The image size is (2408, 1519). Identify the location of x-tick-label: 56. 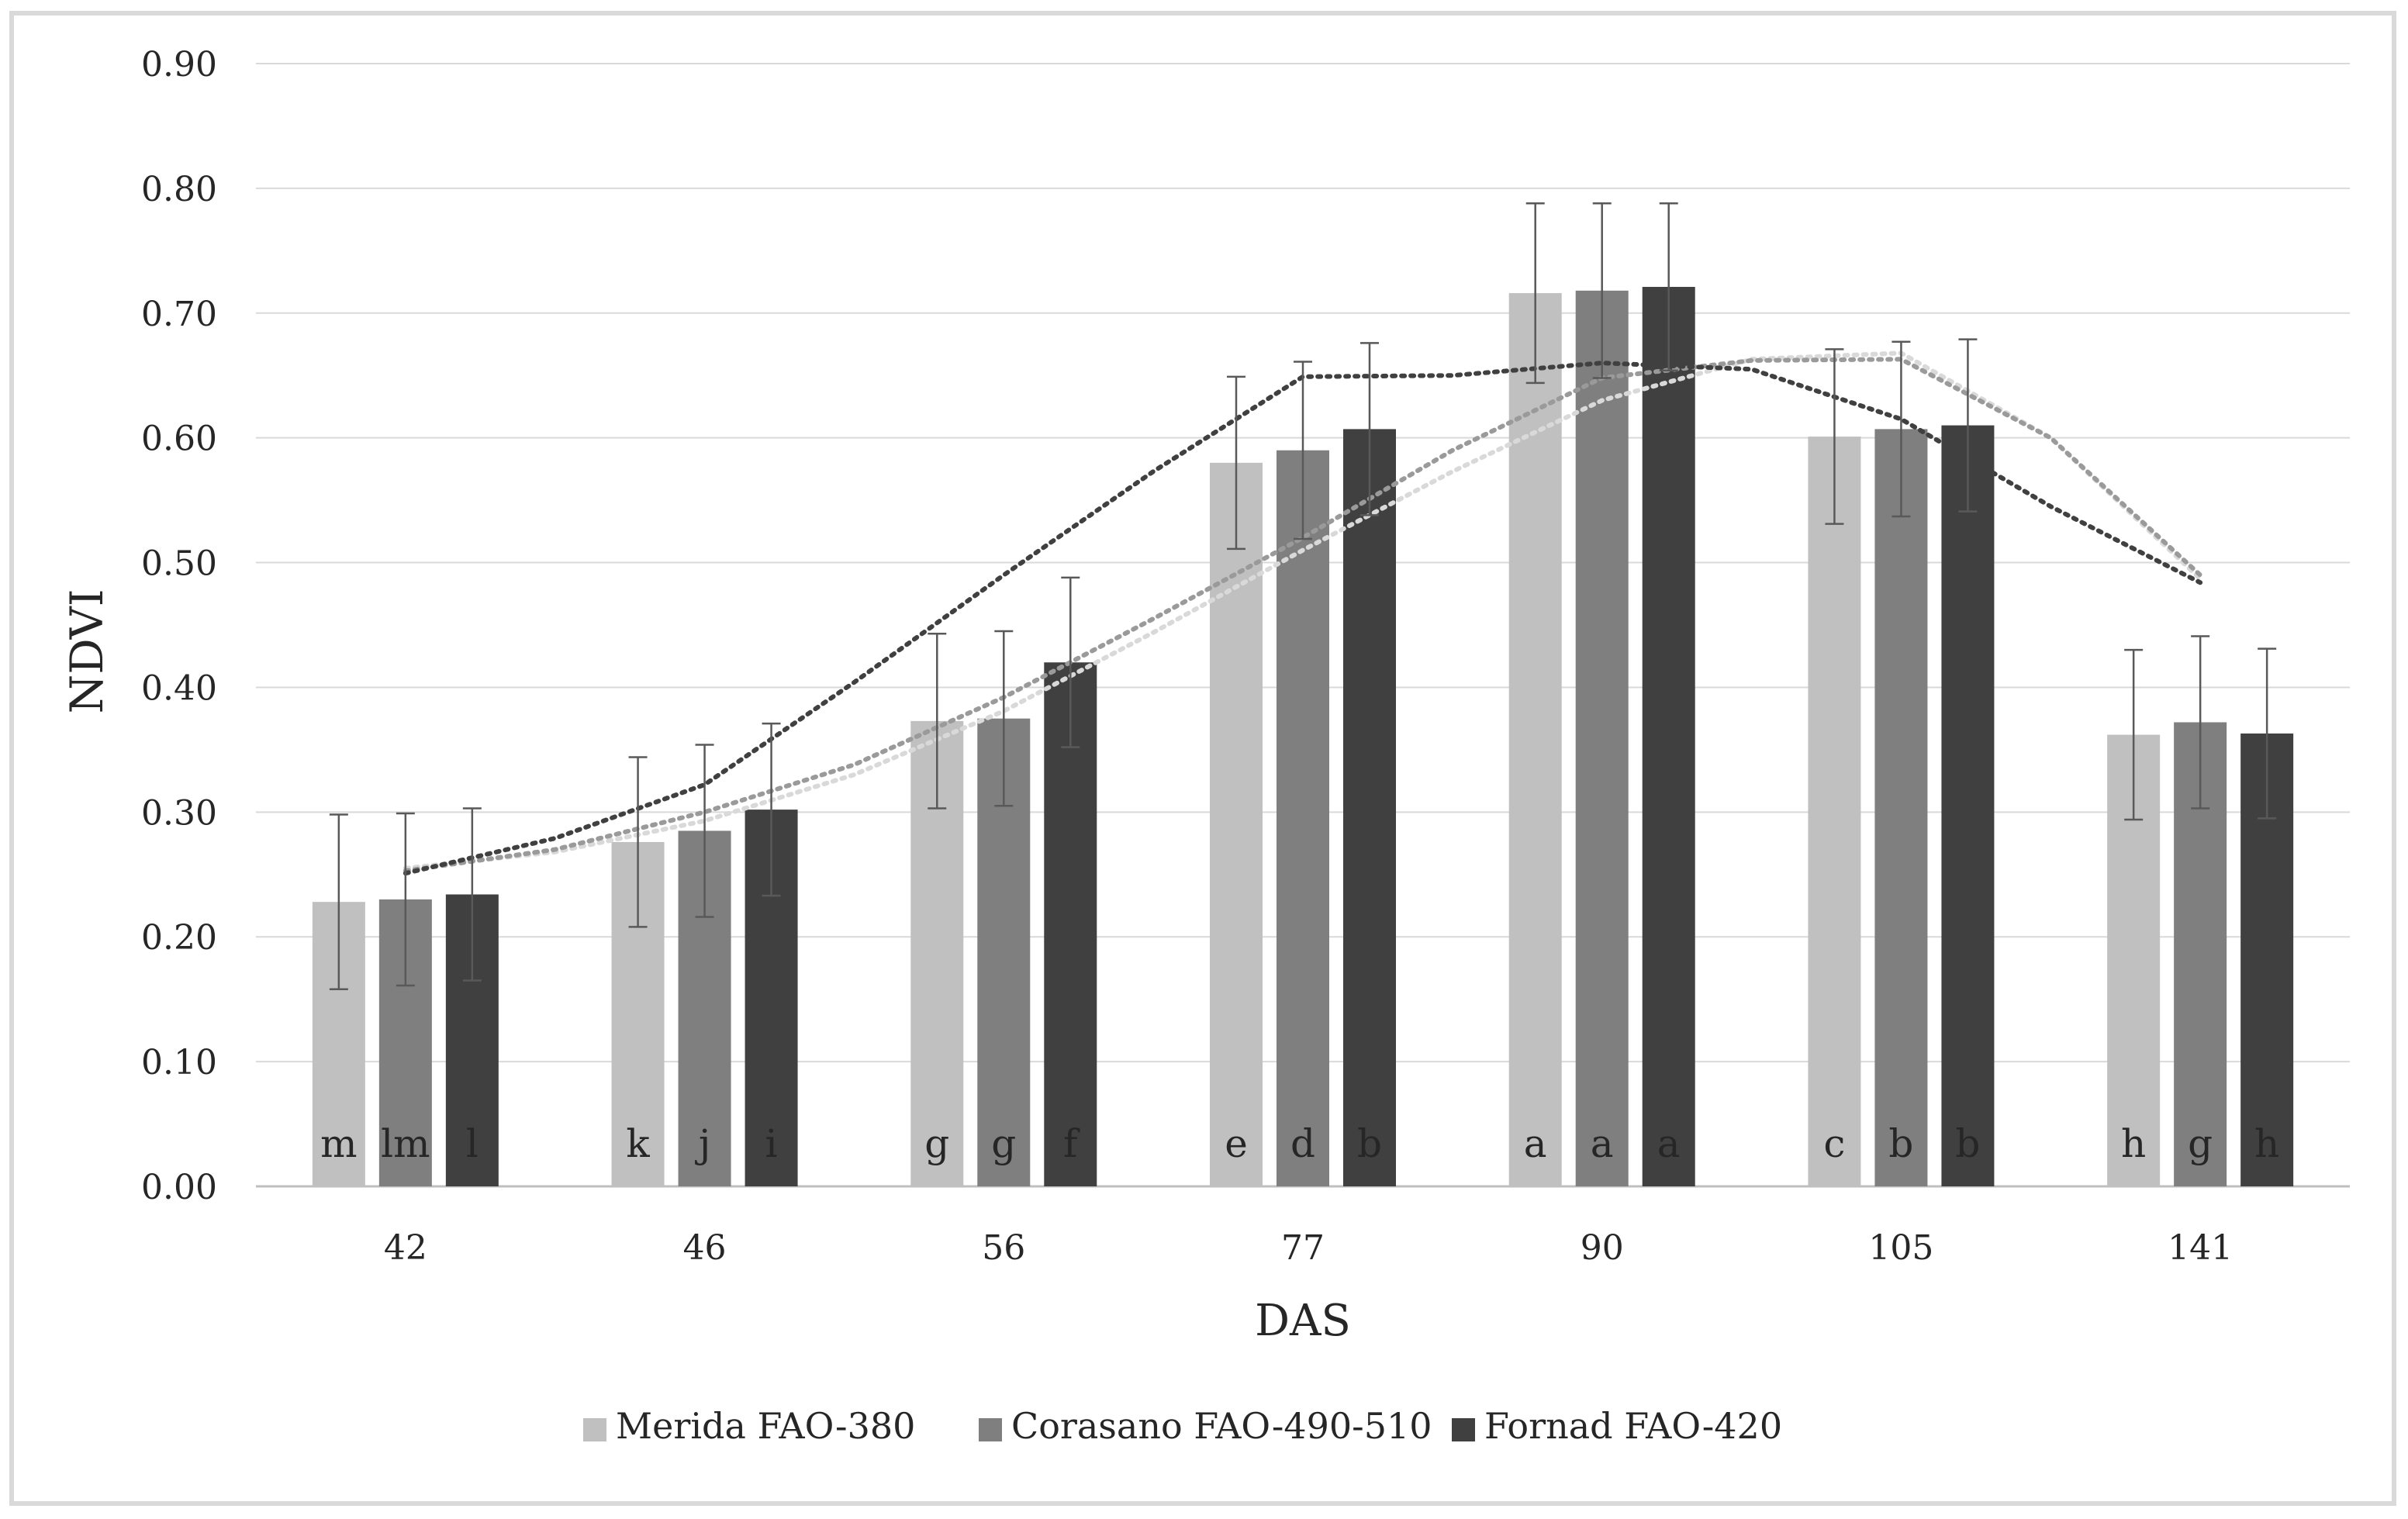
(1003, 1248).